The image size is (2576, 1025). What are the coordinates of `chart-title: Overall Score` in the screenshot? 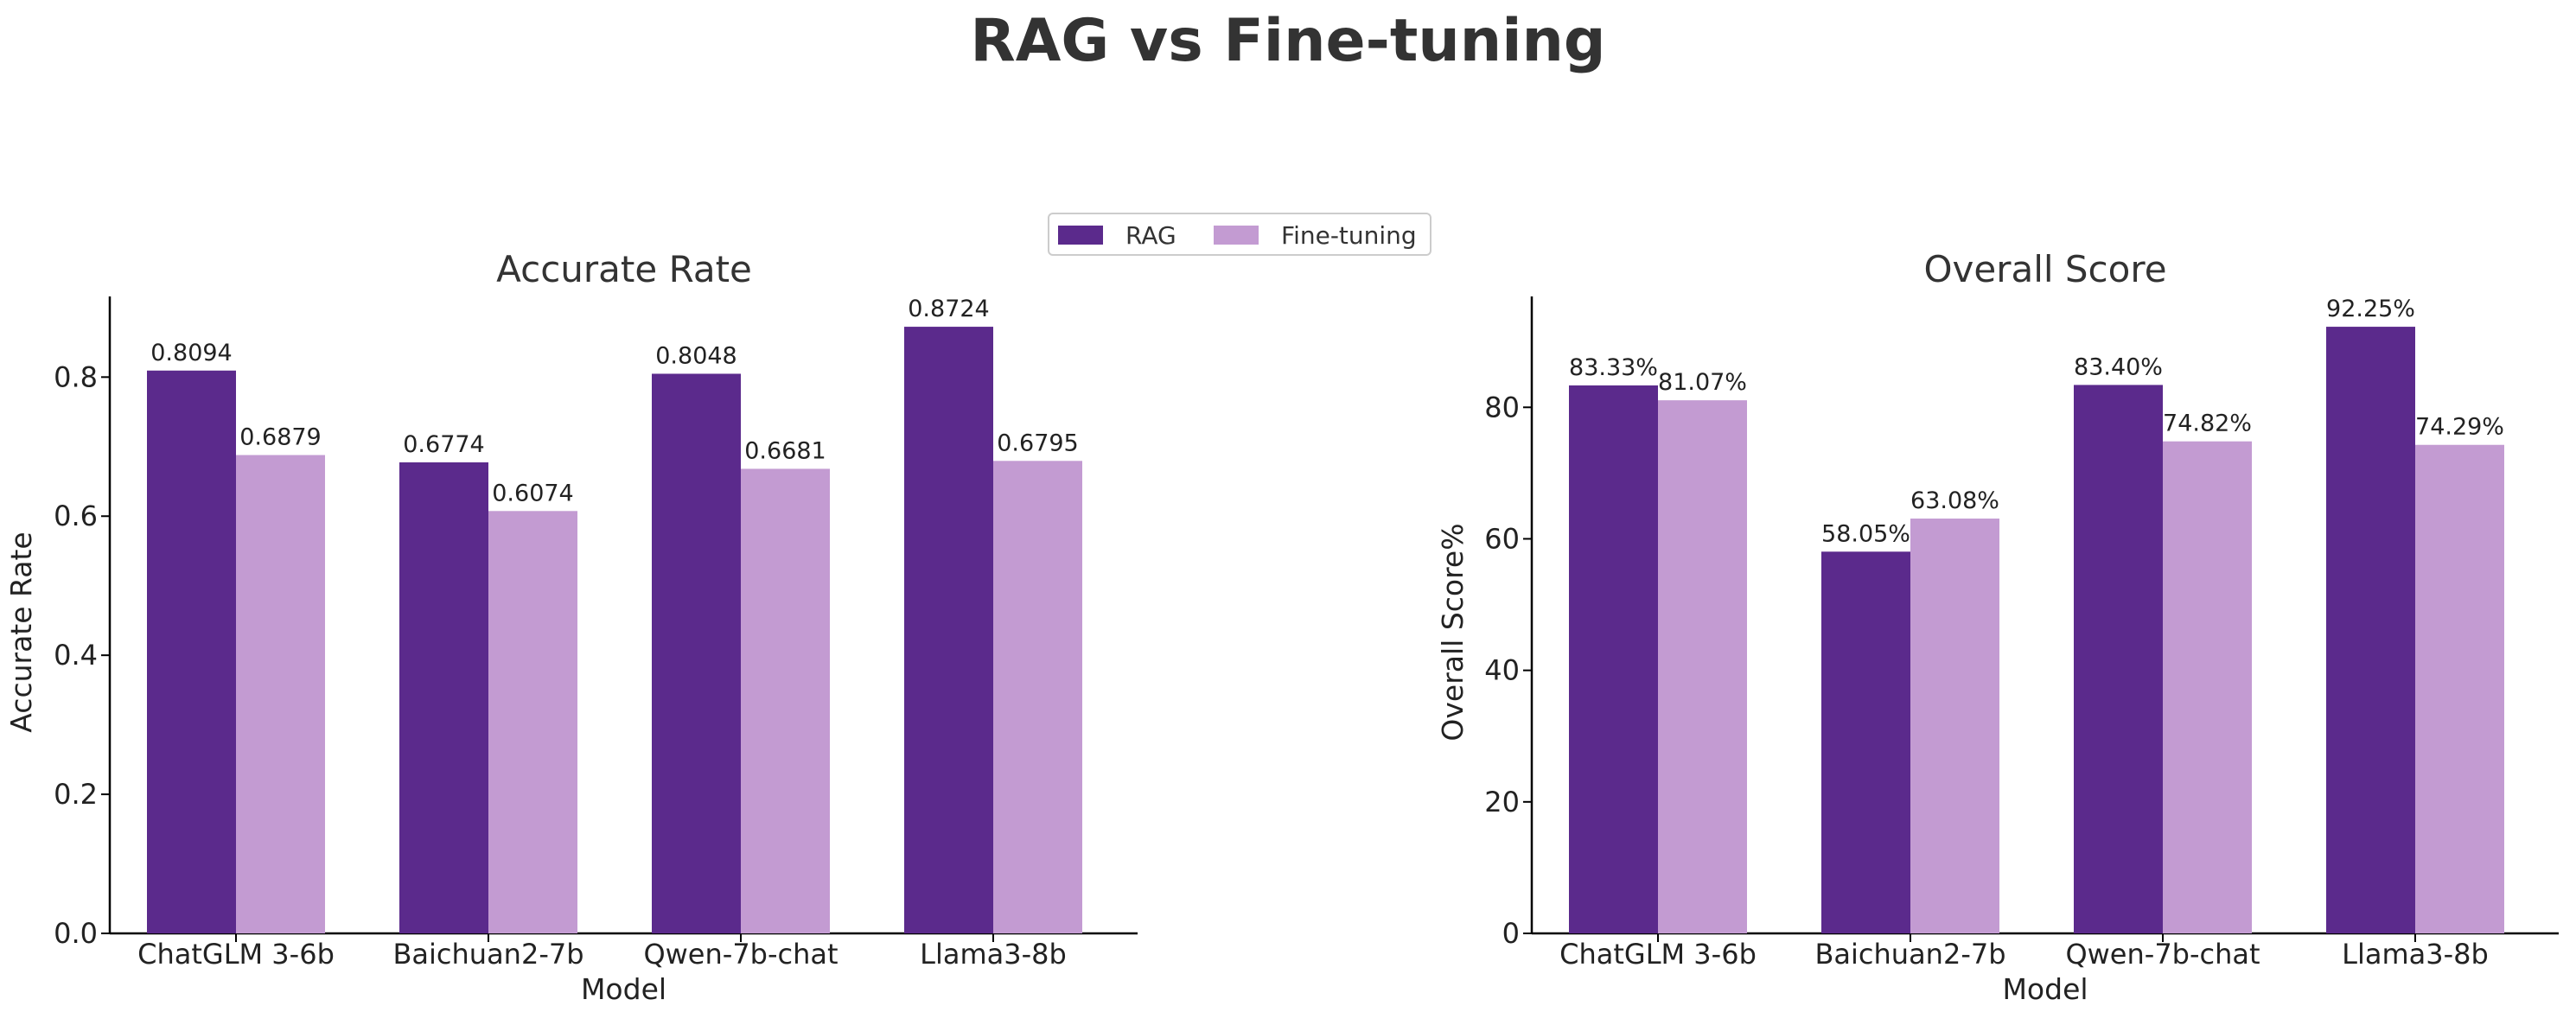 It's located at (2044, 269).